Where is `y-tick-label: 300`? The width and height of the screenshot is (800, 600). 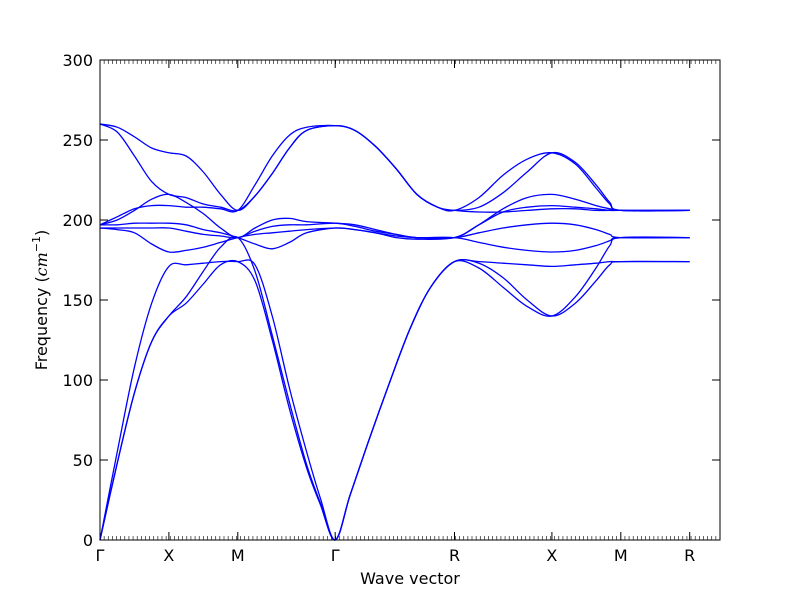
y-tick-label: 300 is located at coordinates (77, 60).